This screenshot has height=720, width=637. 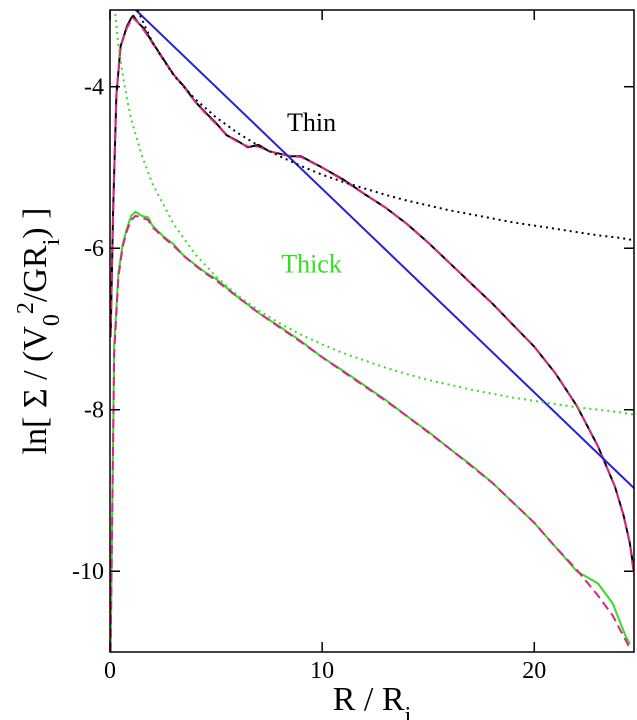 What do you see at coordinates (94, 249) in the screenshot?
I see `y-tick-label: -6` at bounding box center [94, 249].